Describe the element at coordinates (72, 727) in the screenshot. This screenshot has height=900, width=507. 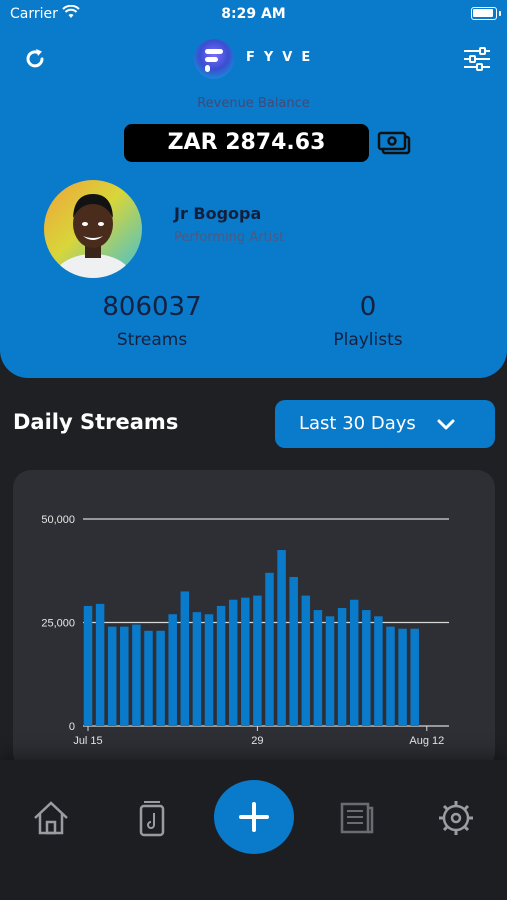
I see `y-tick-label: 0` at that location.